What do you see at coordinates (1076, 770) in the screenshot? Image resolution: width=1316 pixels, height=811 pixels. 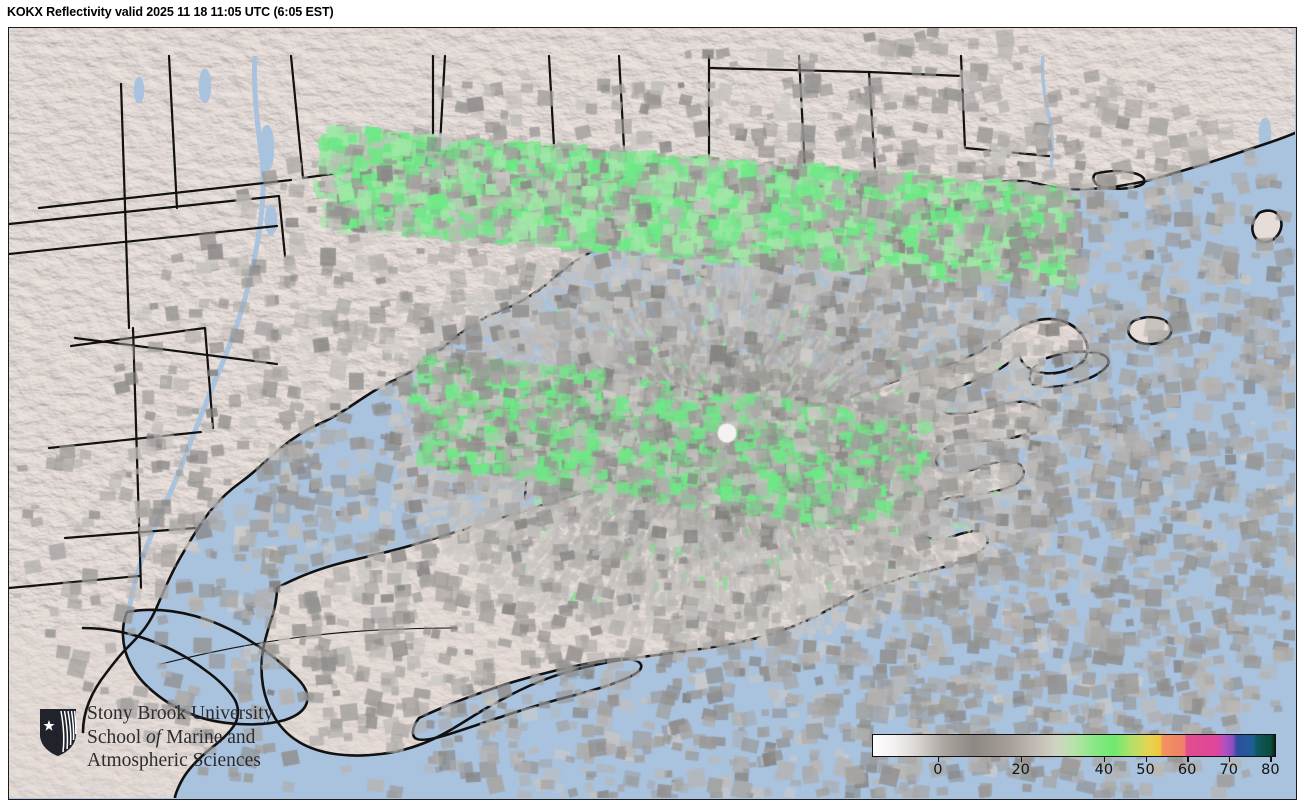 I see `colorbar-tick-labels: 0 20 40 50 60 70 80` at bounding box center [1076, 770].